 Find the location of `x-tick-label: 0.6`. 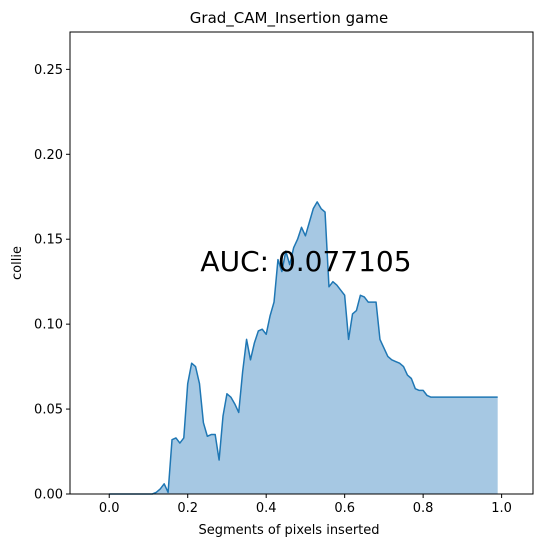

x-tick-label: 0.6 is located at coordinates (344, 508).